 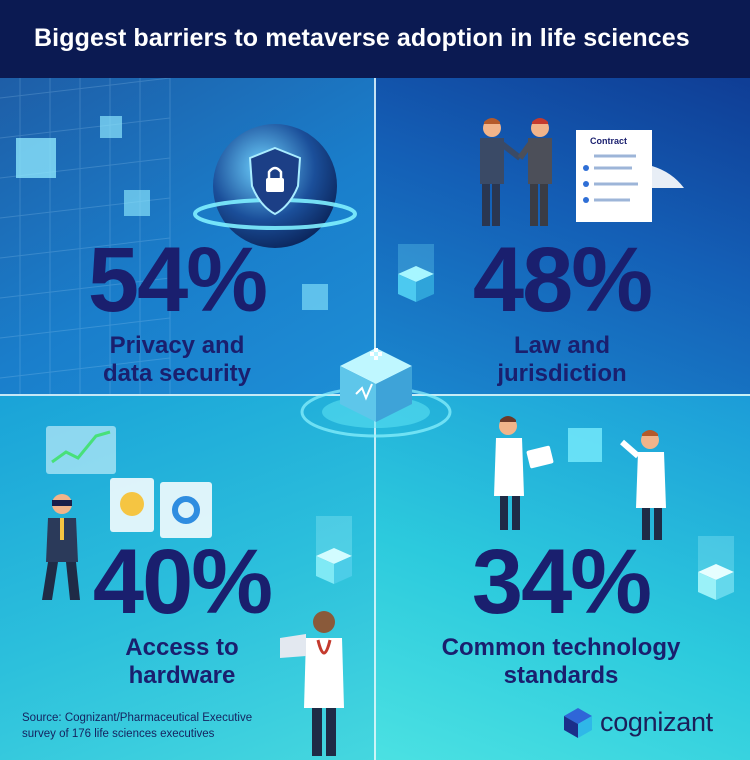 I want to click on stat-privacy: 54% Privacy and data security, so click(x=177, y=310).